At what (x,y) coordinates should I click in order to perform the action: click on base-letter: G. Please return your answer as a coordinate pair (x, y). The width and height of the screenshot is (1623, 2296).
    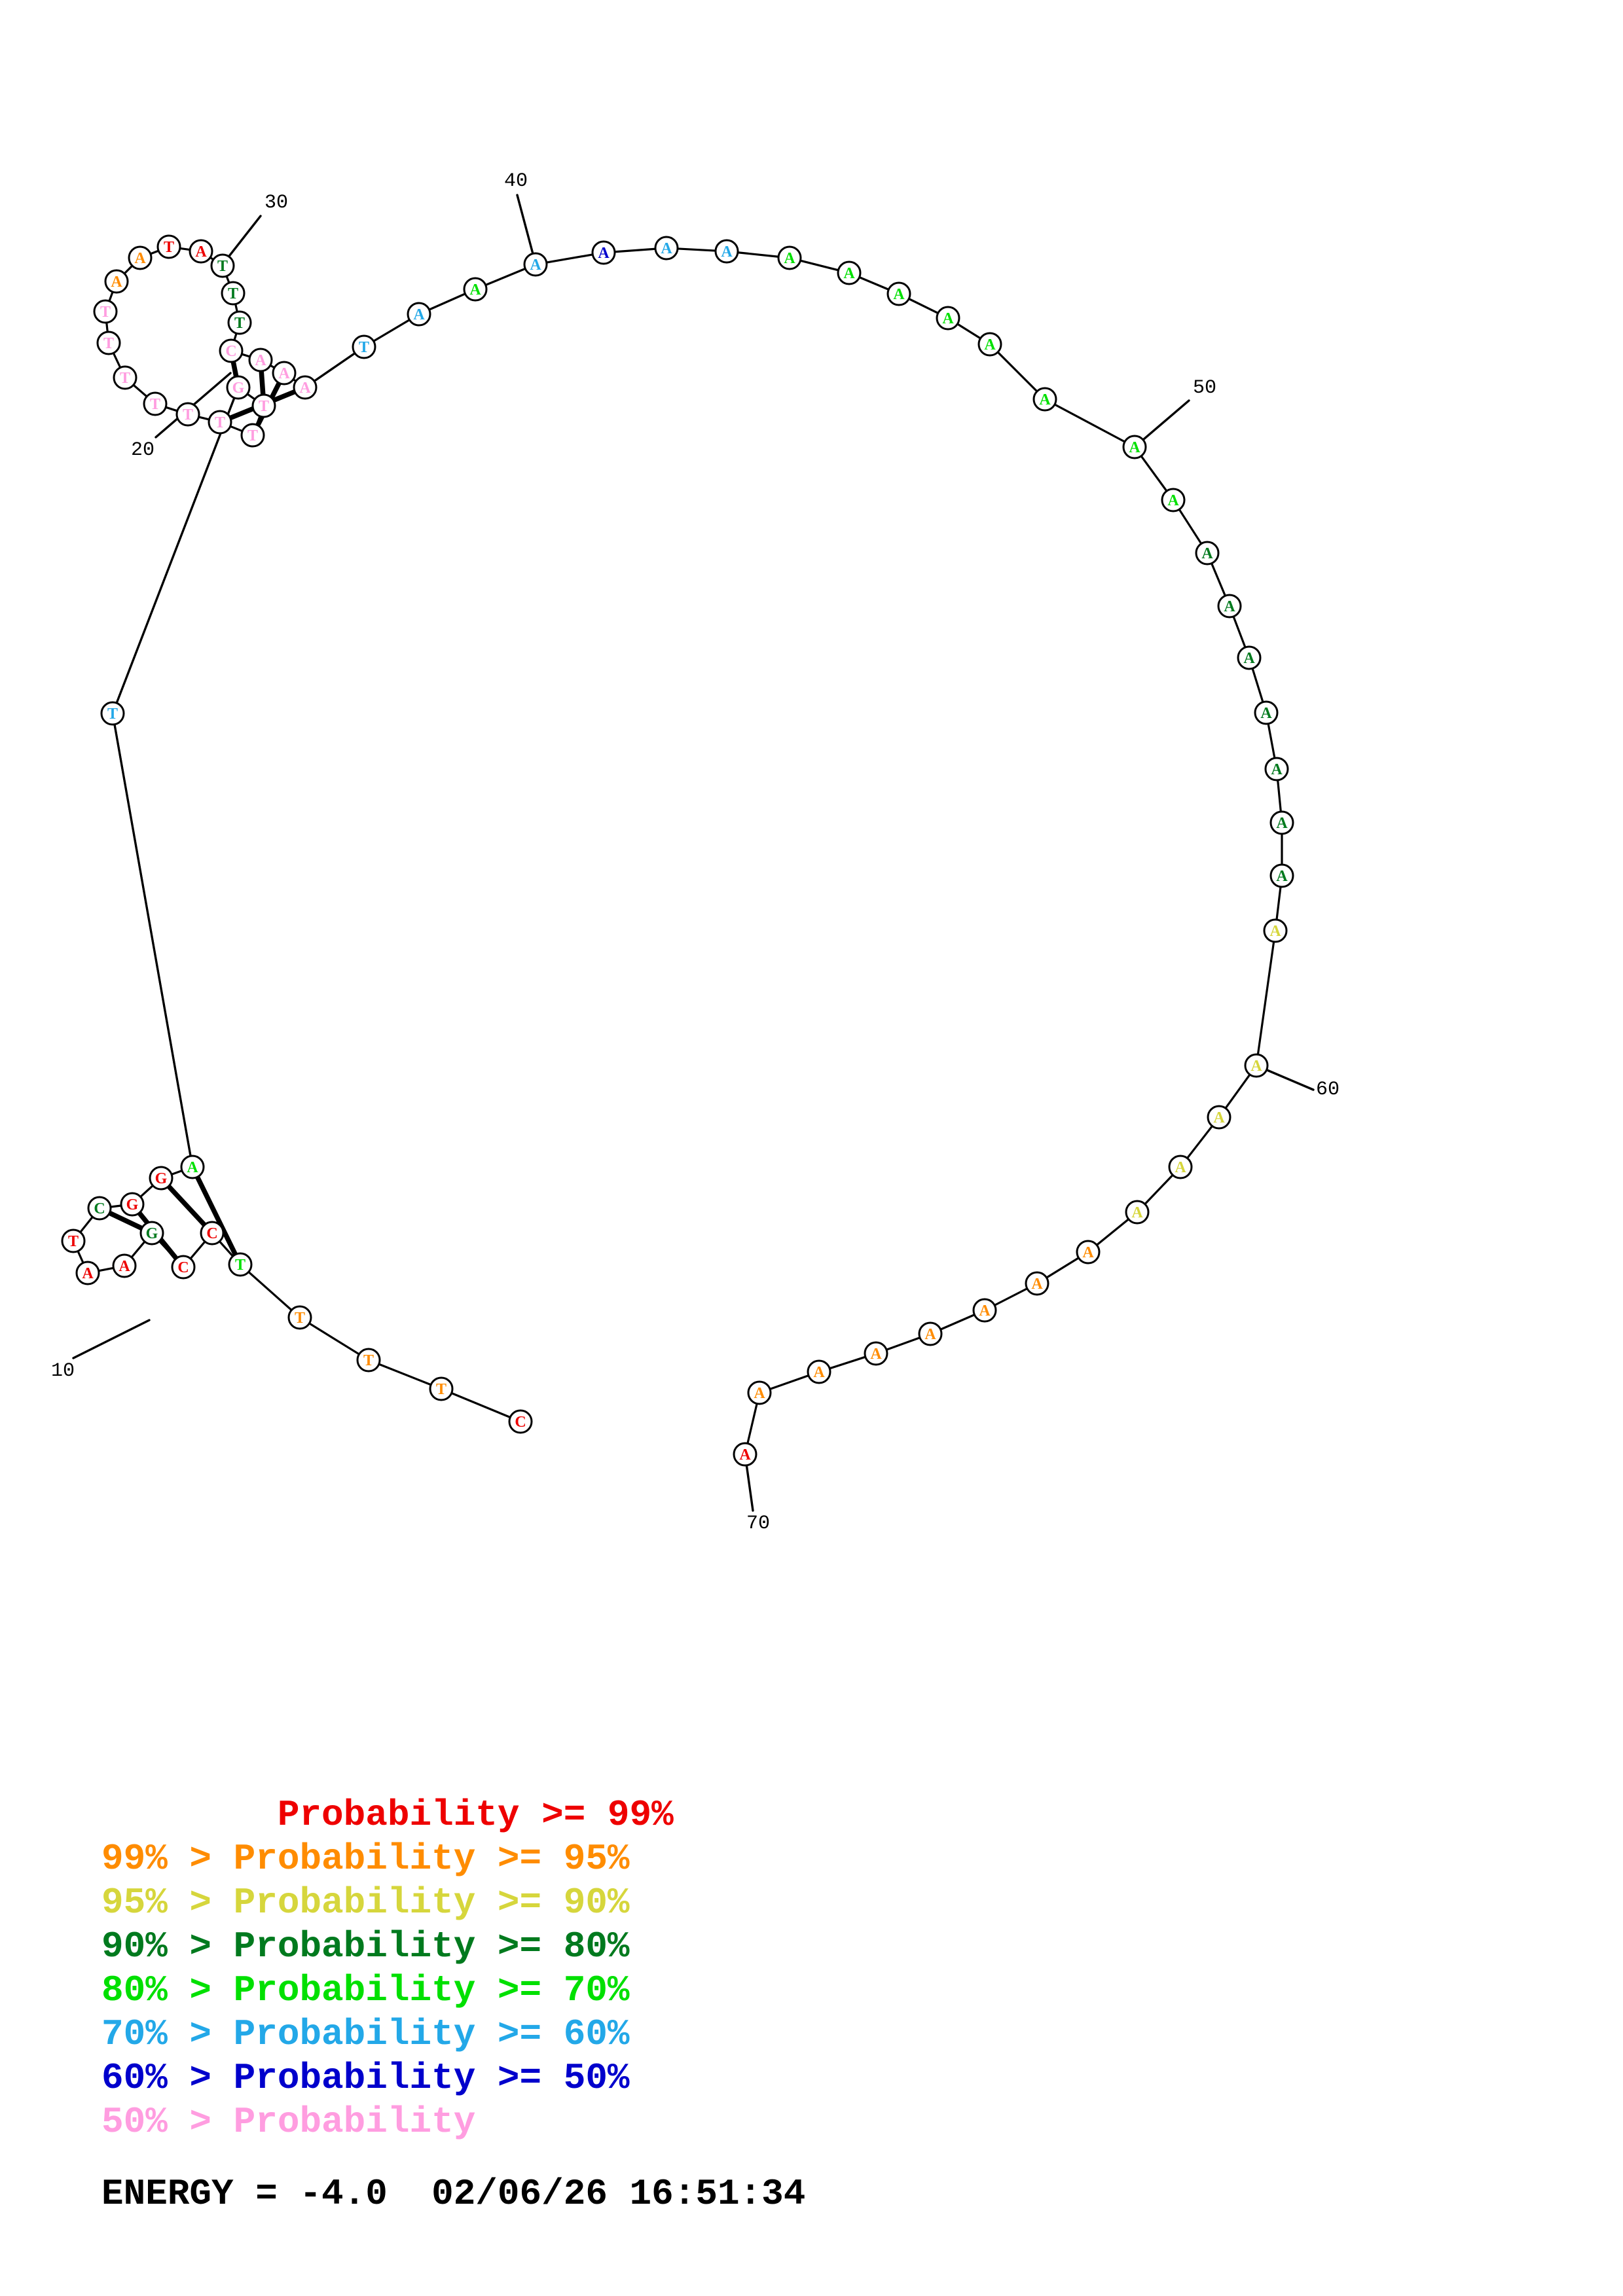
    Looking at the image, I should click on (238, 388).